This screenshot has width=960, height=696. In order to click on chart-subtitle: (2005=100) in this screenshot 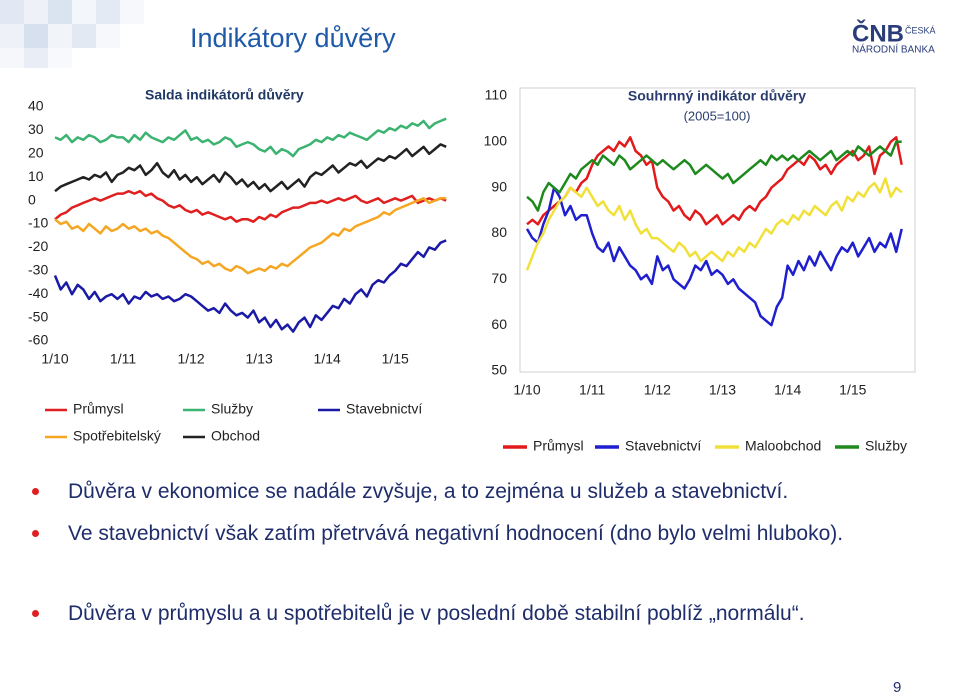, I will do `click(717, 115)`.